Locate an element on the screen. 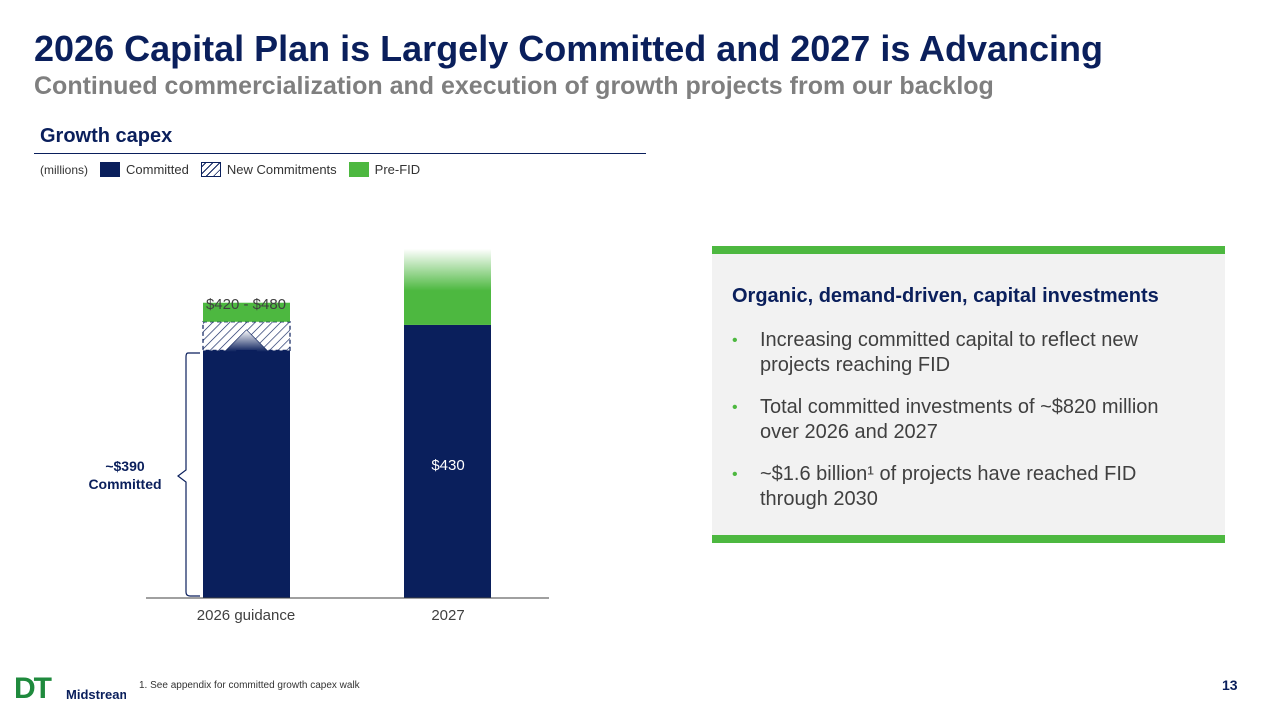  legend-item-new-commitments: New Commitments is located at coordinates (268, 169).